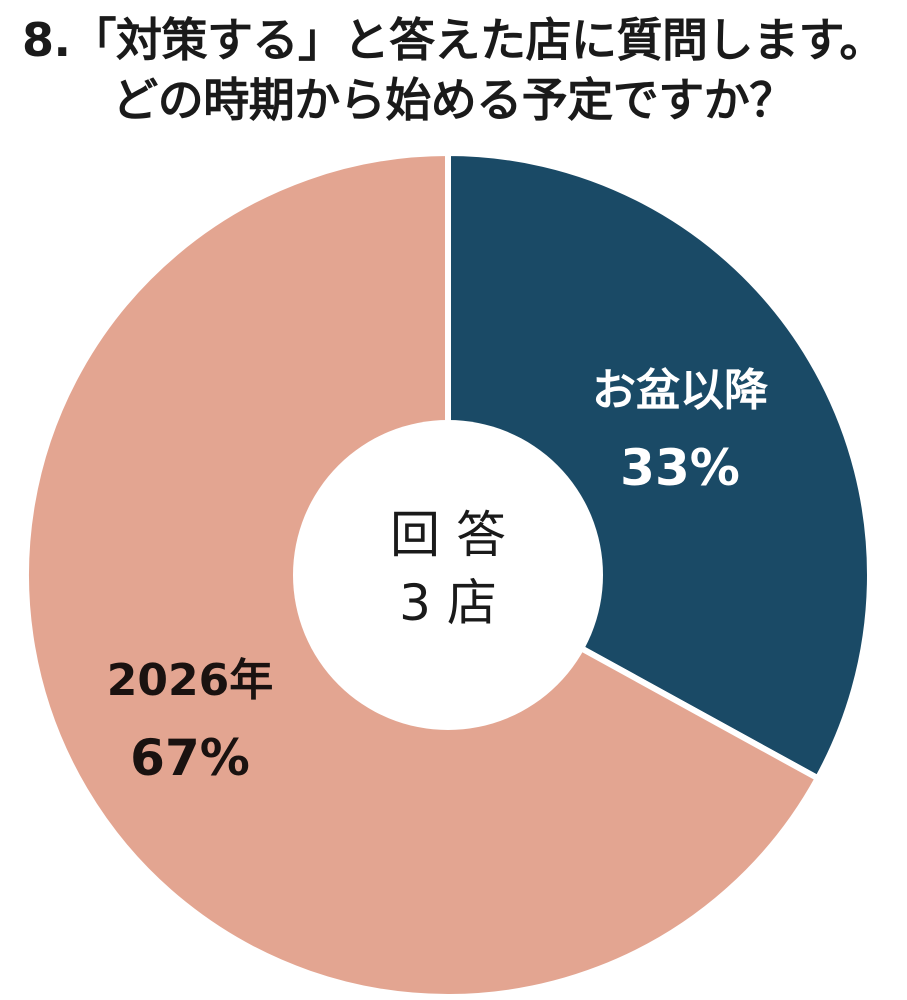 The image size is (907, 1000). What do you see at coordinates (453, 100) in the screenshot?
I see `title-line-2: どの時期から始める予定ですか？` at bounding box center [453, 100].